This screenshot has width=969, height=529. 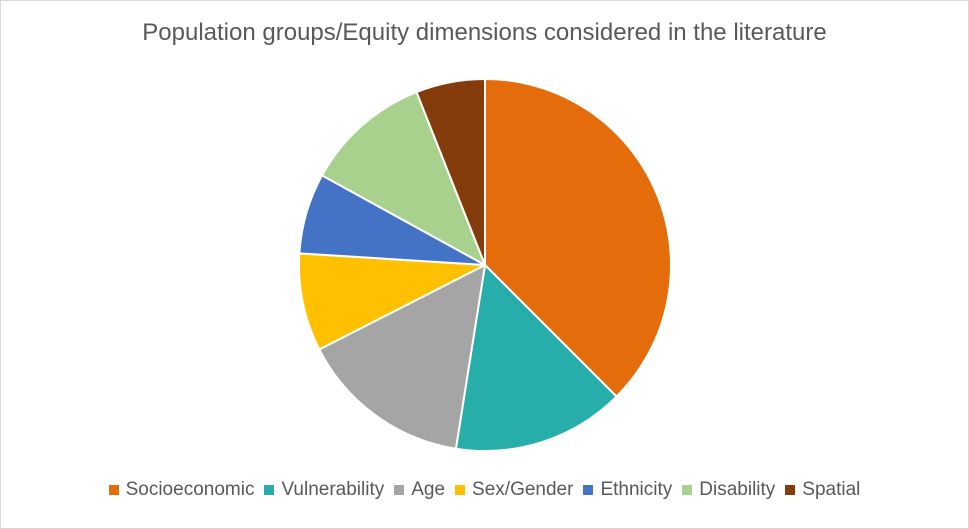 I want to click on pie-slice-vulnerability, so click(x=536, y=358).